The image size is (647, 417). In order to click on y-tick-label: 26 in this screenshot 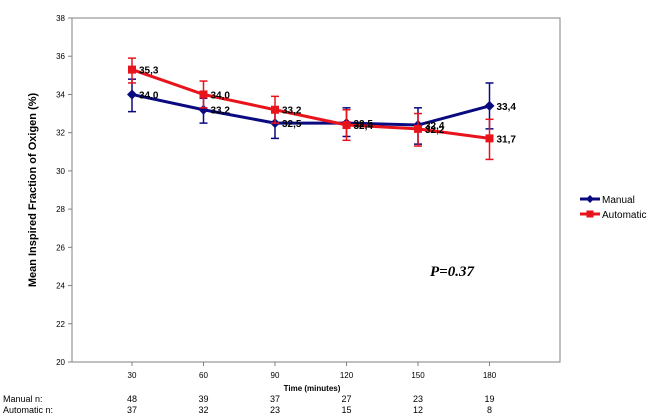, I will do `click(60, 247)`.